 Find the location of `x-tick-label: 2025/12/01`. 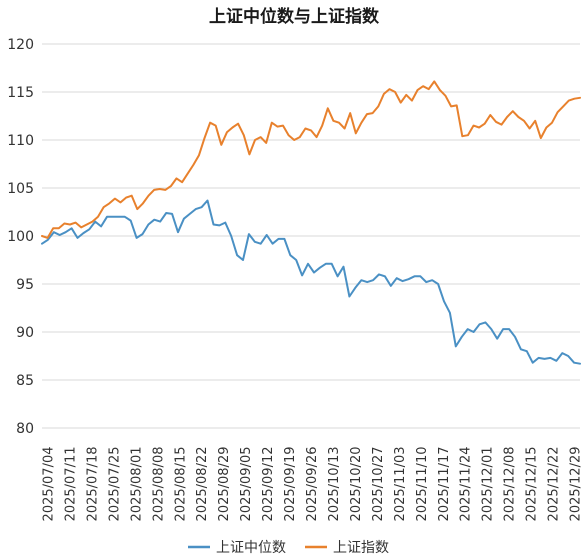

x-tick-label: 2025/12/01 is located at coordinates (488, 483).